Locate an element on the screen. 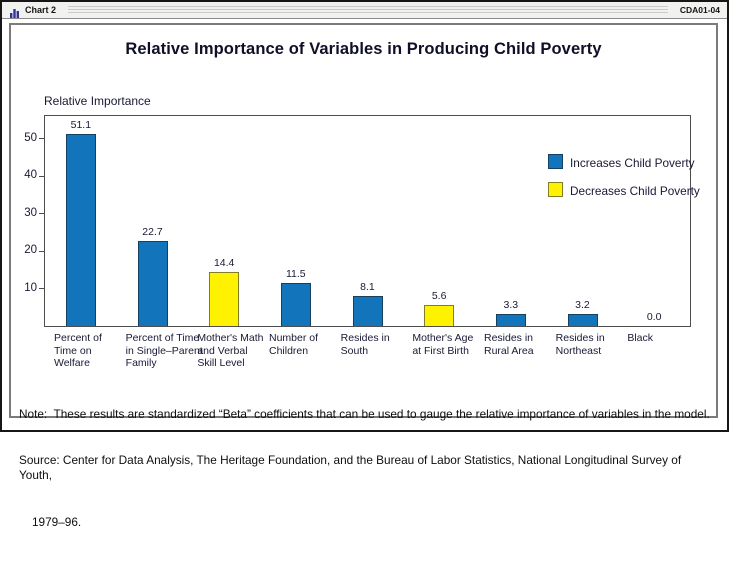 This screenshot has height=561, width=729. legend-item-decrease: Decreases Child Poverty is located at coordinates (624, 191).